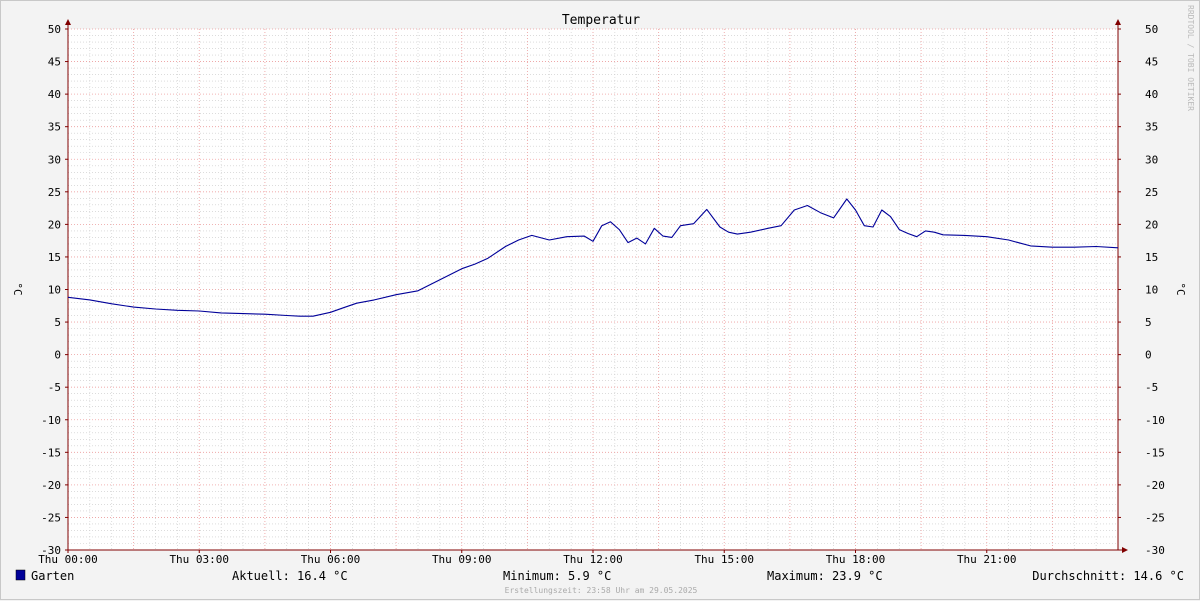  I want to click on y-tick-label-right: 10, so click(1151, 290).